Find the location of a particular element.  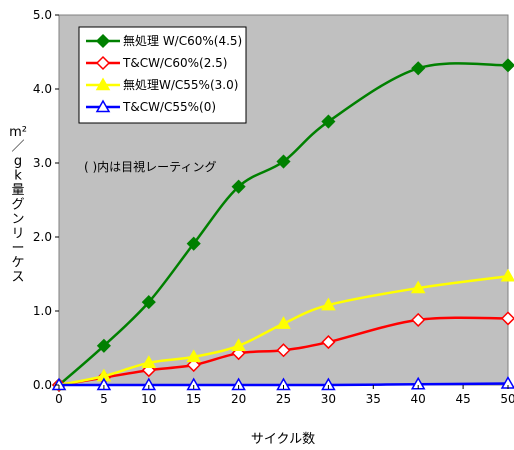

y-tick-label: 4.0 is located at coordinates (42, 89).